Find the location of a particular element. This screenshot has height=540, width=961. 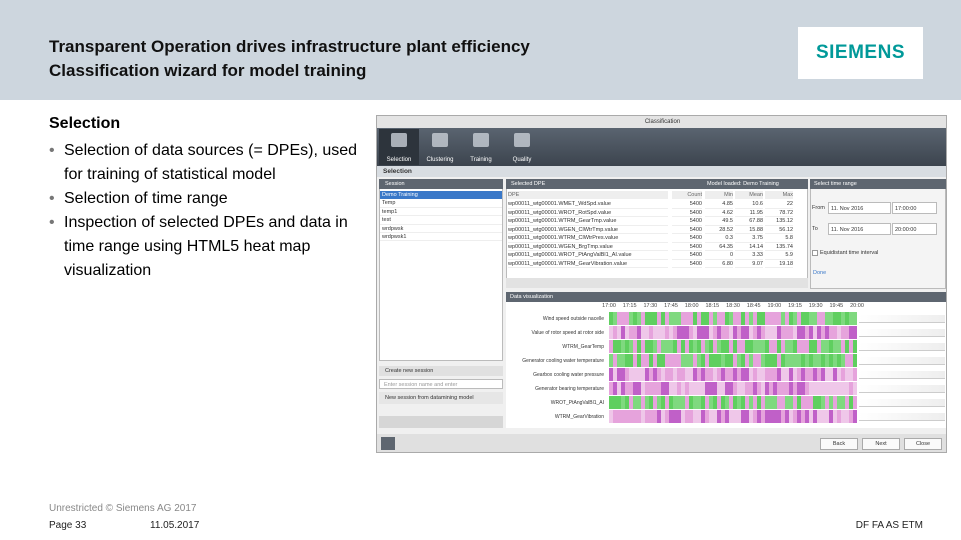

time-label: To is located at coordinates (815, 229).